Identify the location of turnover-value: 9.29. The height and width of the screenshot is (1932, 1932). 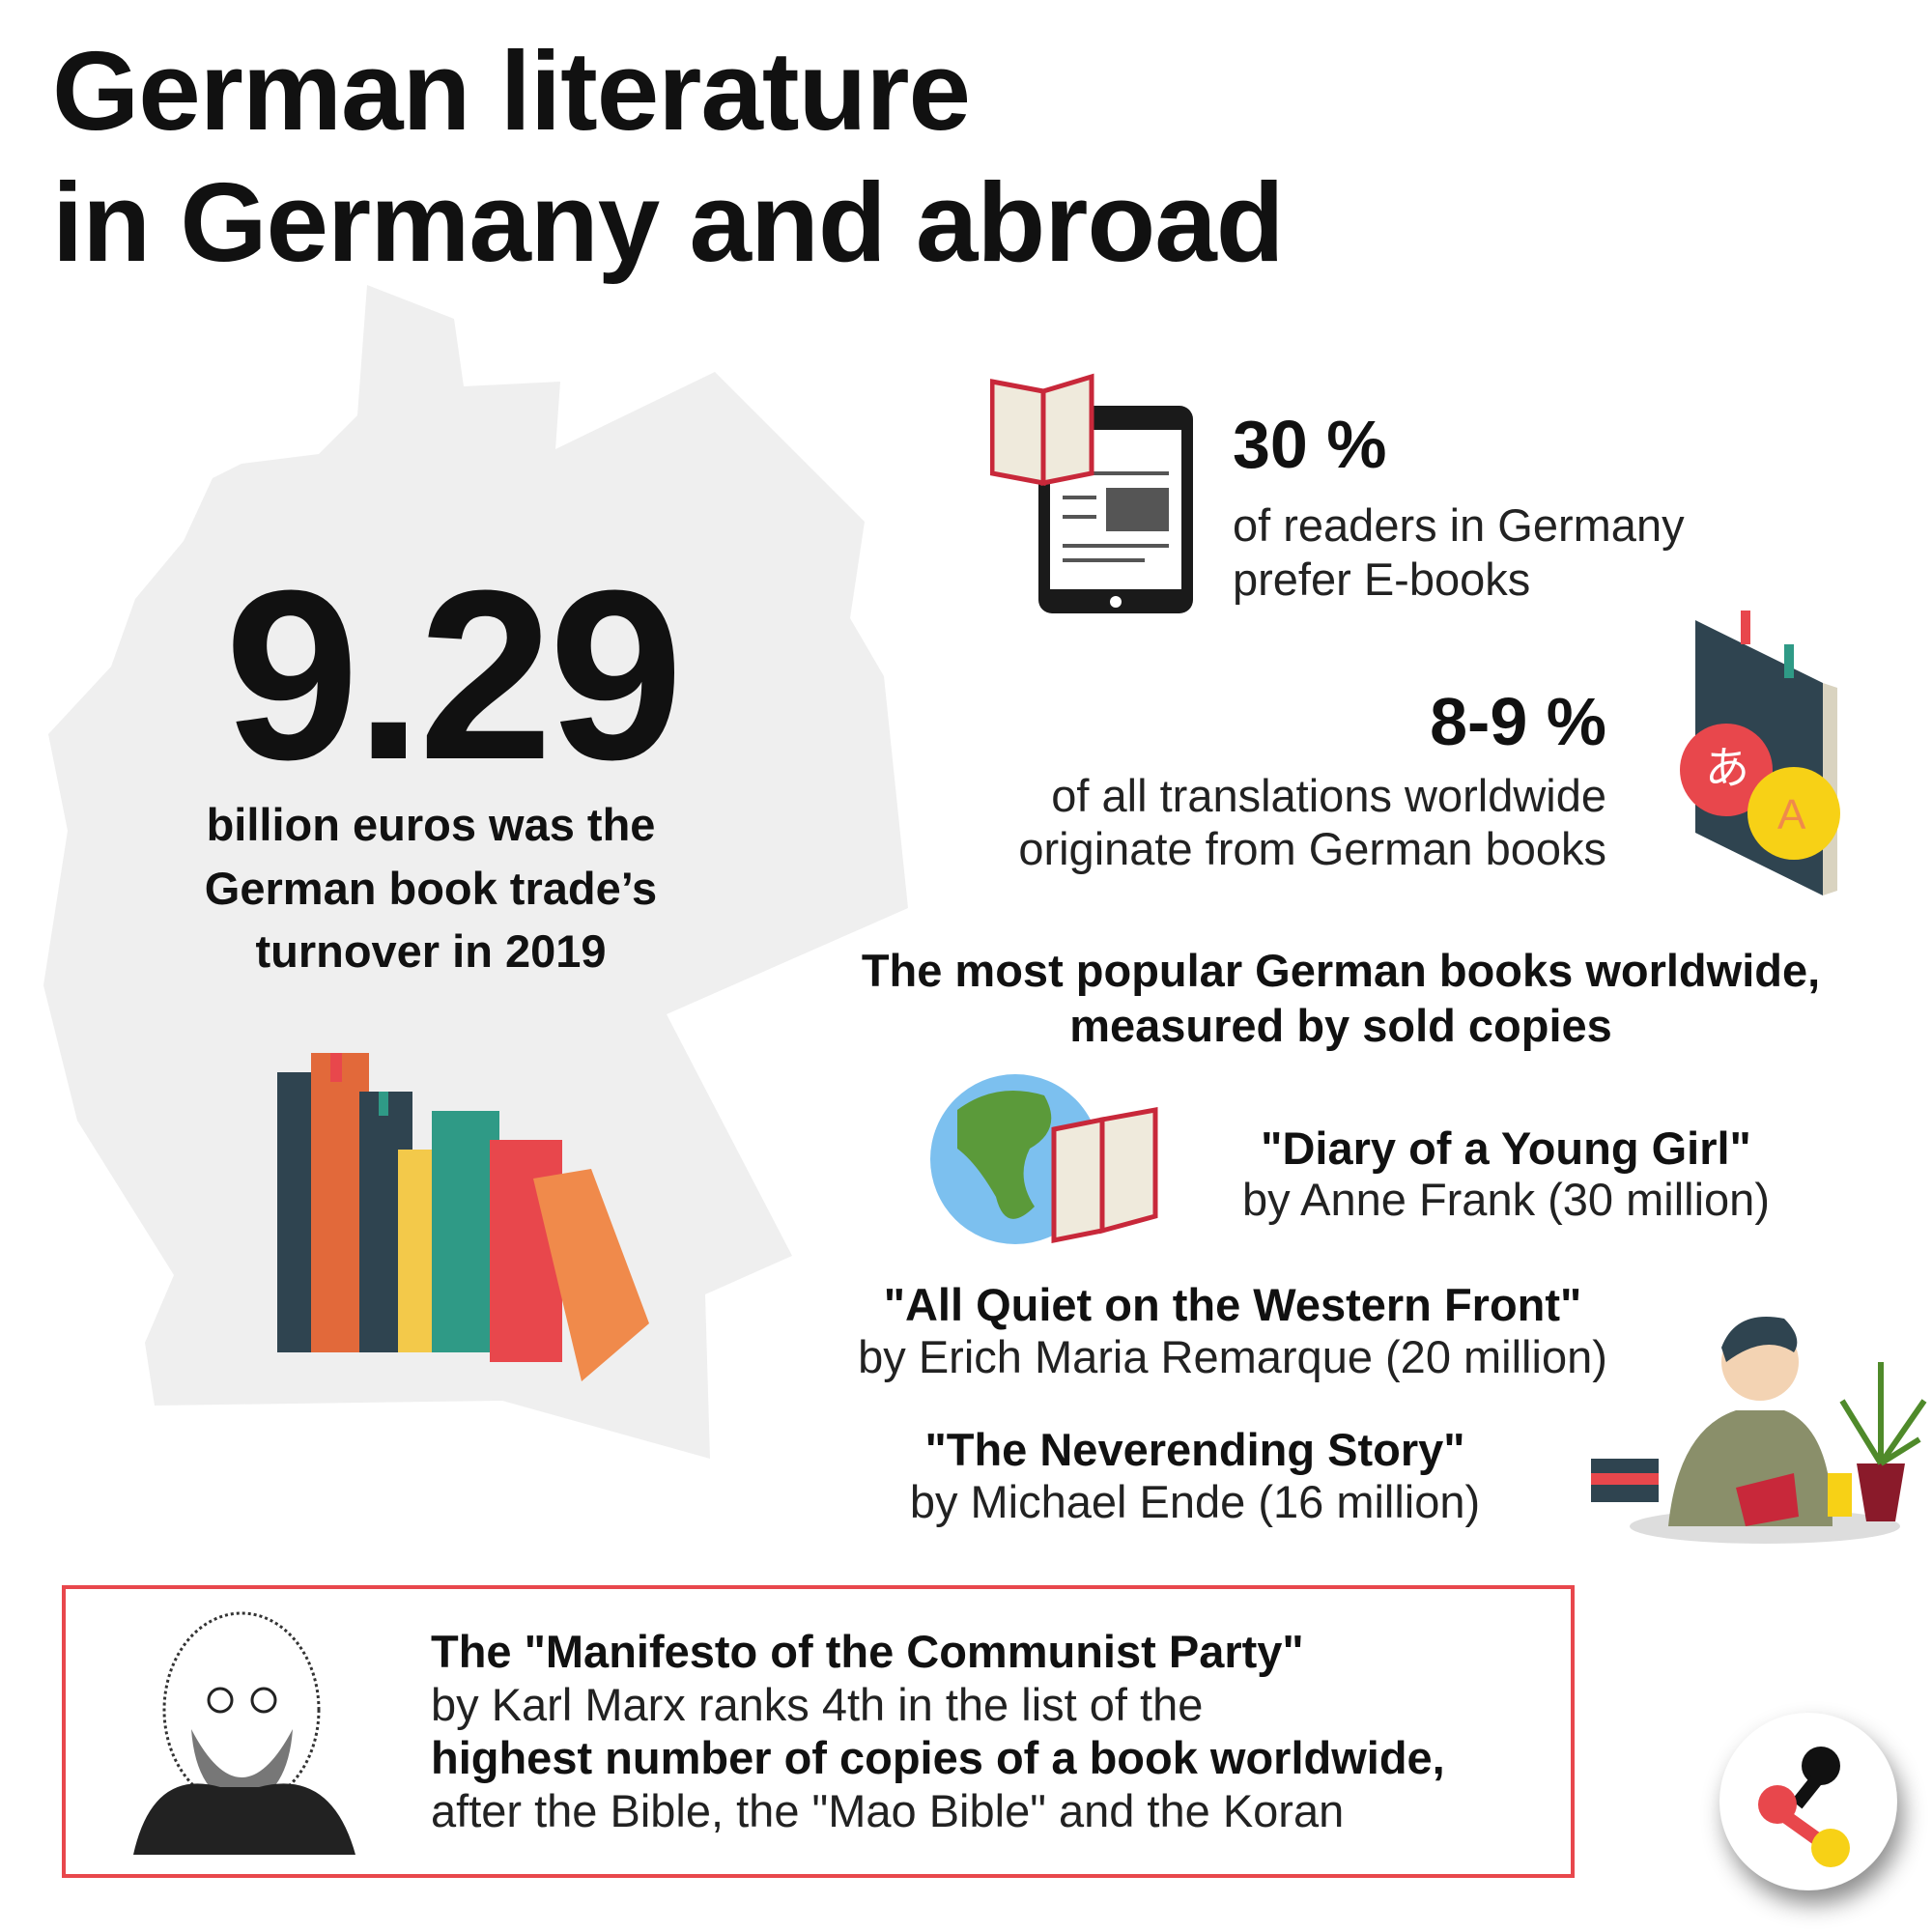
(454, 675).